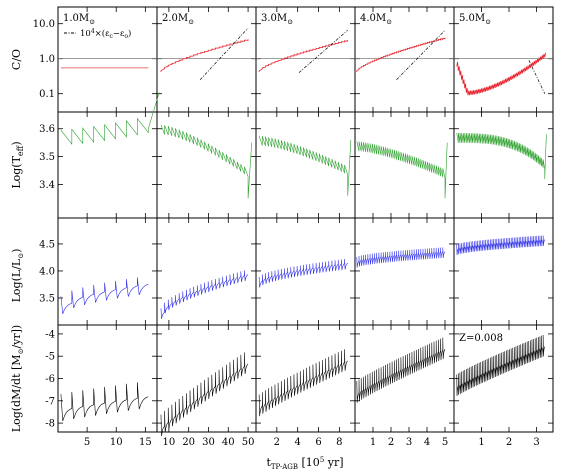  I want to click on xtick-label-c1-3: 40, so click(228, 442).